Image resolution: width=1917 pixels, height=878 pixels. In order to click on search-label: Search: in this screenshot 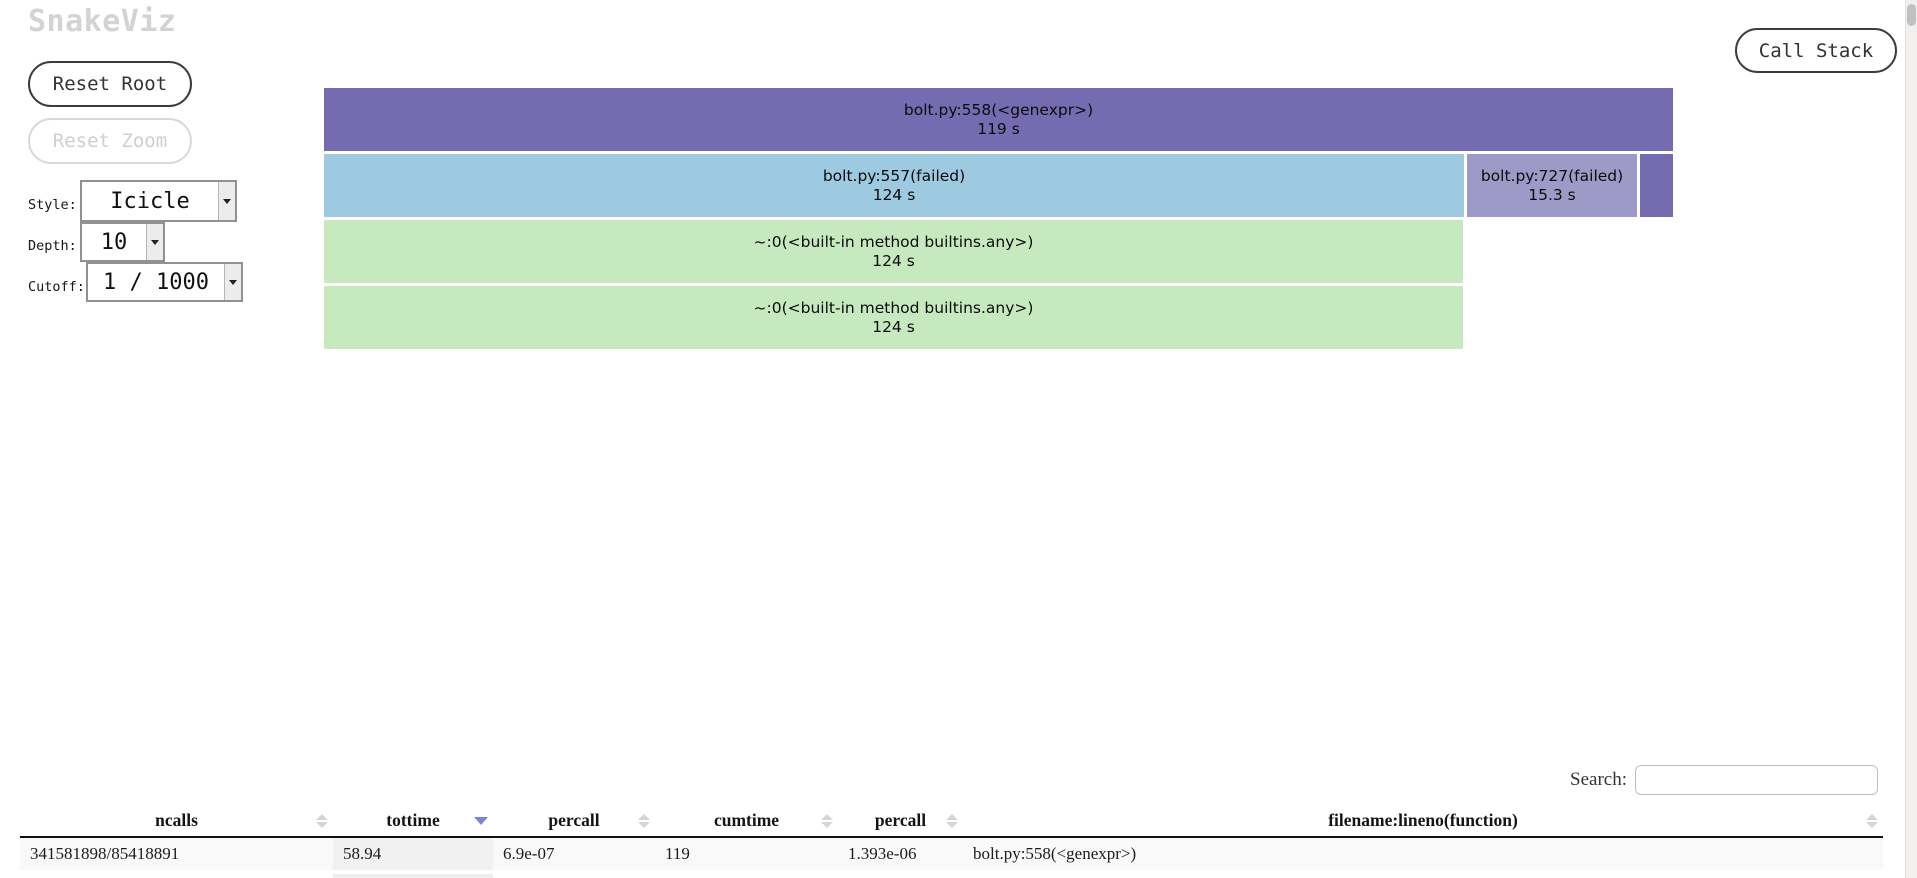, I will do `click(1598, 779)`.